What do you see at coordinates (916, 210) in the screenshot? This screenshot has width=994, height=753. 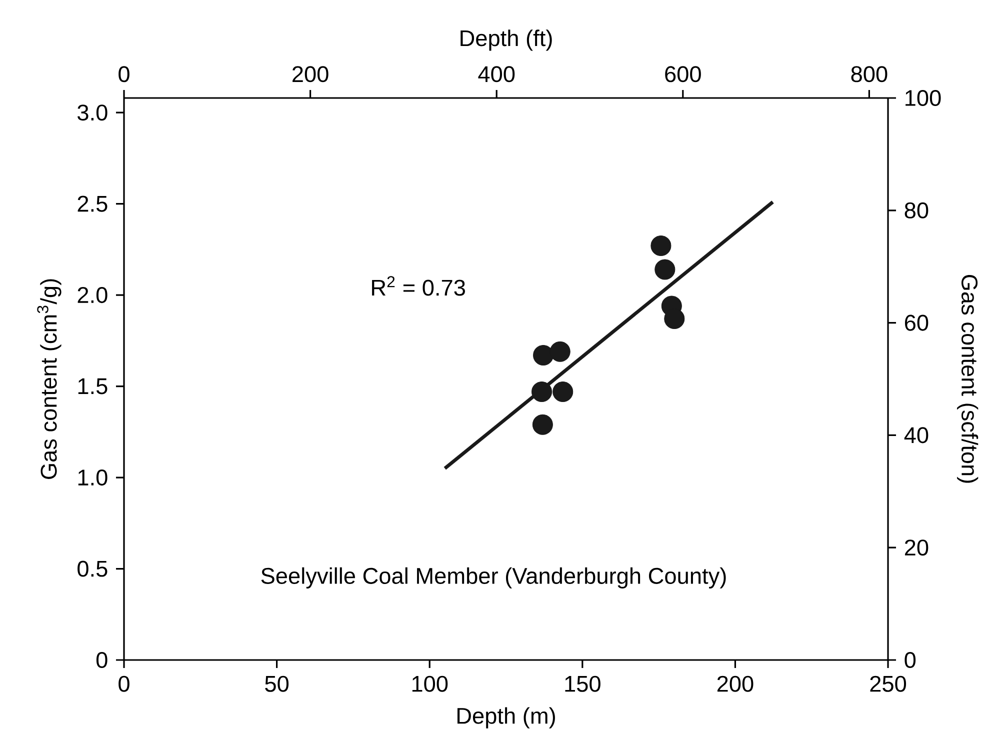 I see `y2-tick-label: 80` at bounding box center [916, 210].